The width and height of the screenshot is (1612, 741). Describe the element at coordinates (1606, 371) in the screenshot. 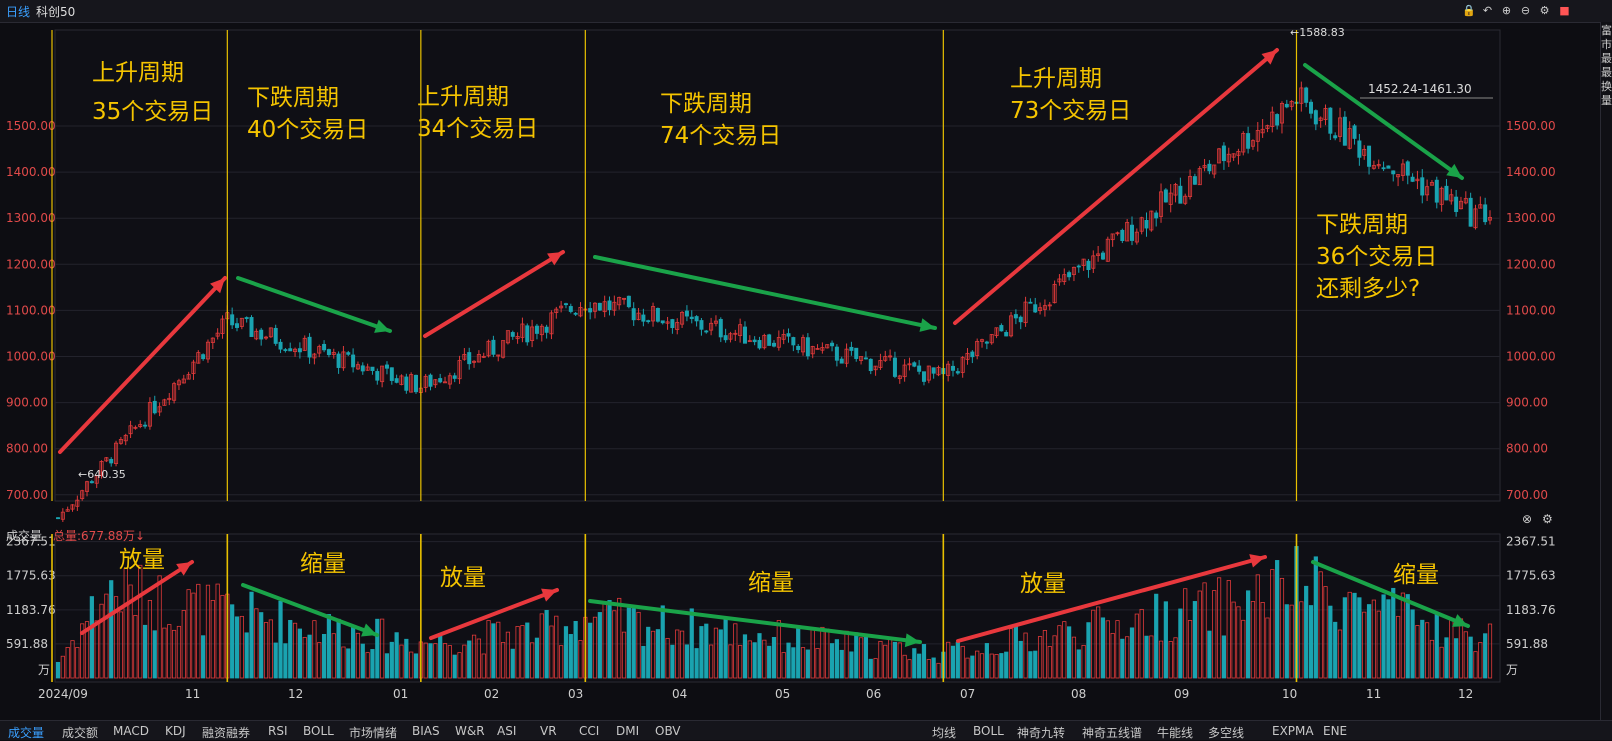

I see `right-info-strip: 富 市 最 最 换 量` at that location.